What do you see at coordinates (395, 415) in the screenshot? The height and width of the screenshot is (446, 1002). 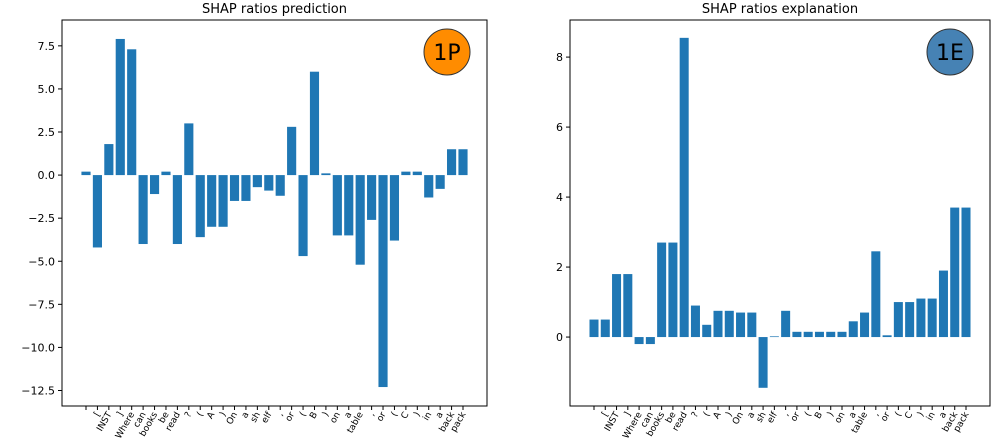 I see `x-tick-label: (` at bounding box center [395, 415].